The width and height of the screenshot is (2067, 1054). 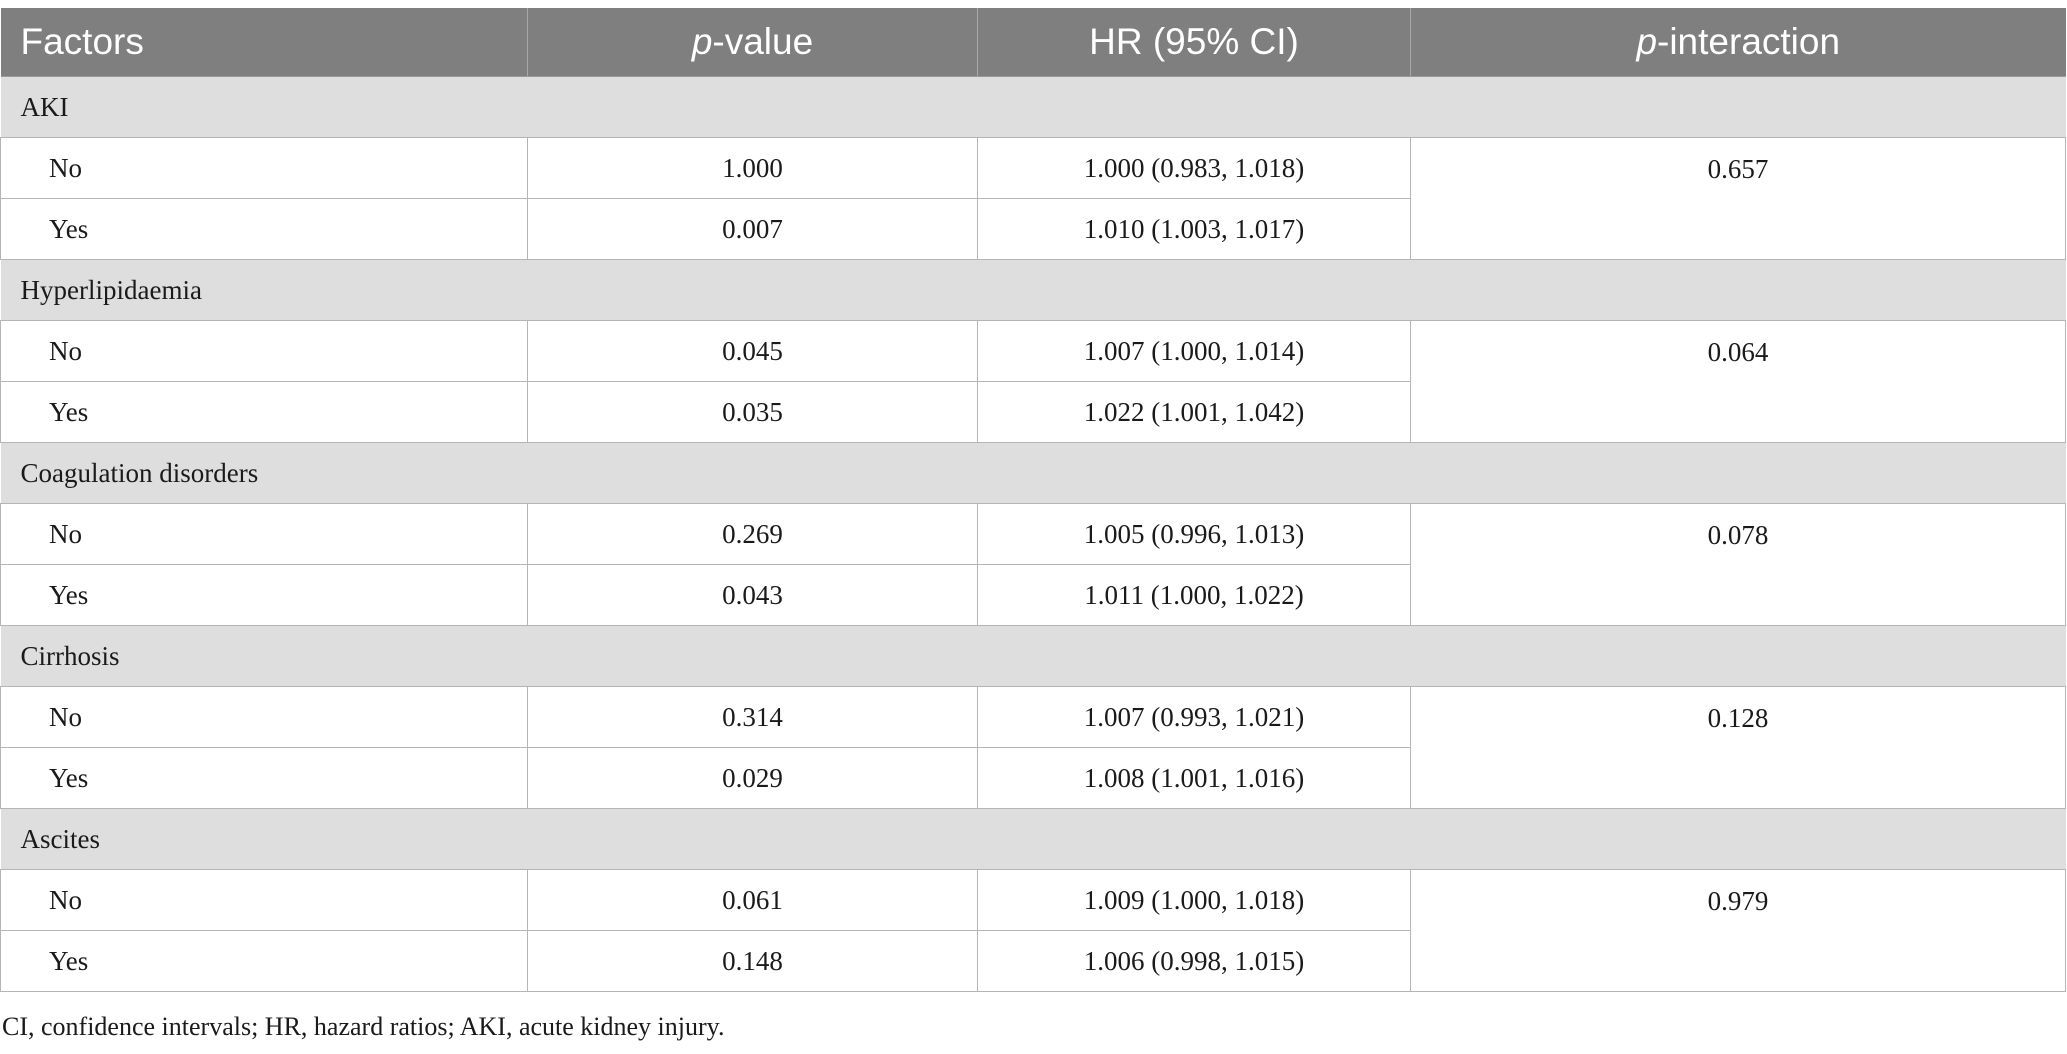 I want to click on group-row: Ascites, so click(x=1033, y=839).